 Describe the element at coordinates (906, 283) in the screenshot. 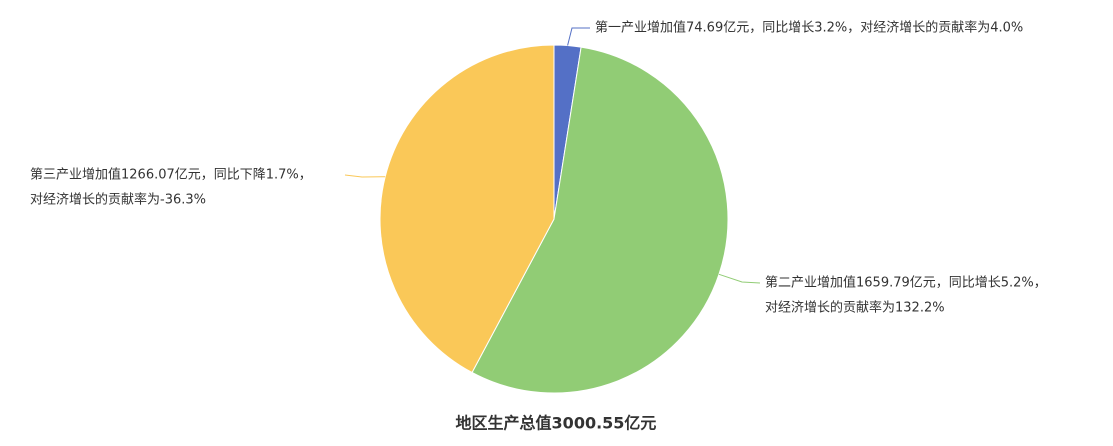

I see `data-label: 第二产业增加值1659.79亿元，同比增长5.2%，` at that location.